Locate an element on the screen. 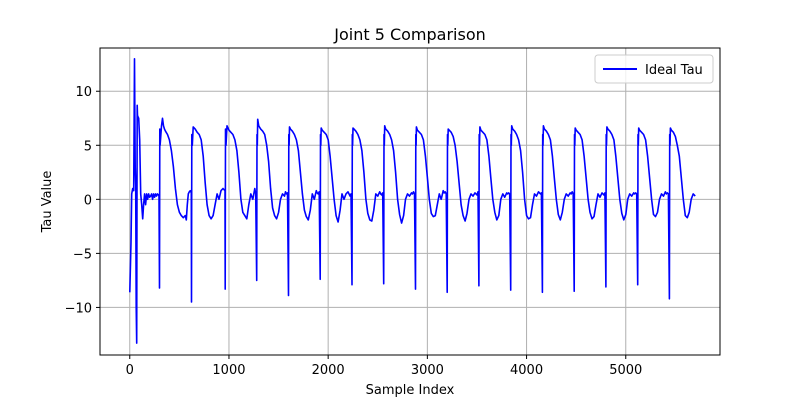  x-tick-label: 1000 is located at coordinates (228, 370).